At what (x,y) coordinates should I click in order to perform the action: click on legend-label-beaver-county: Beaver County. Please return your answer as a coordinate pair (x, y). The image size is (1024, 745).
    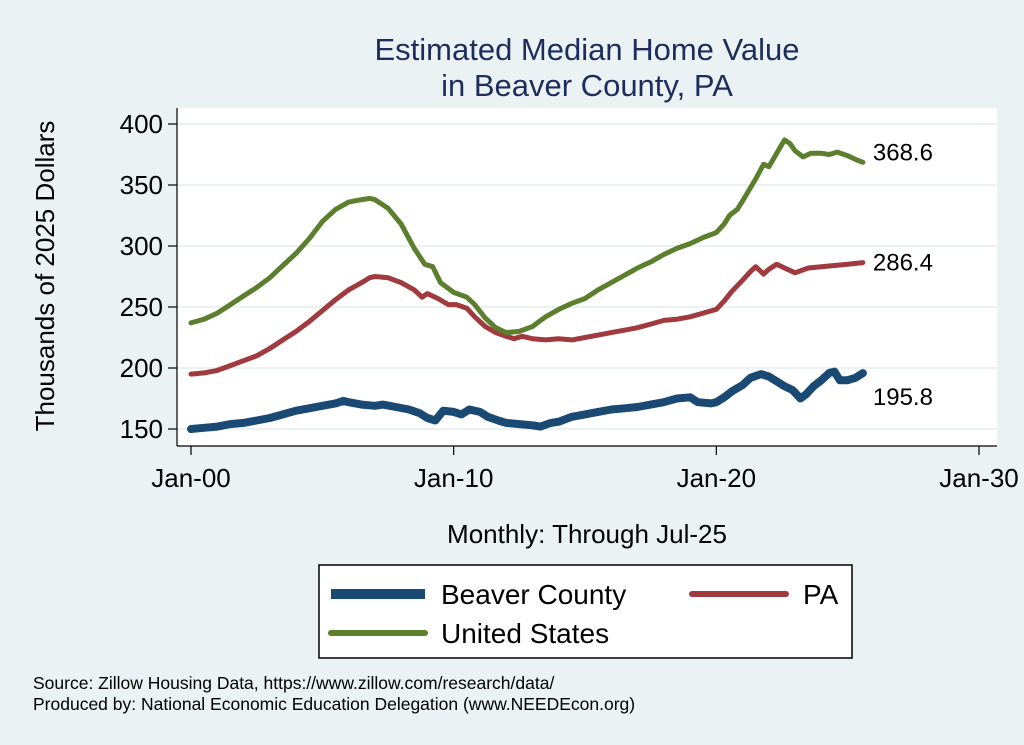
    Looking at the image, I should click on (533, 594).